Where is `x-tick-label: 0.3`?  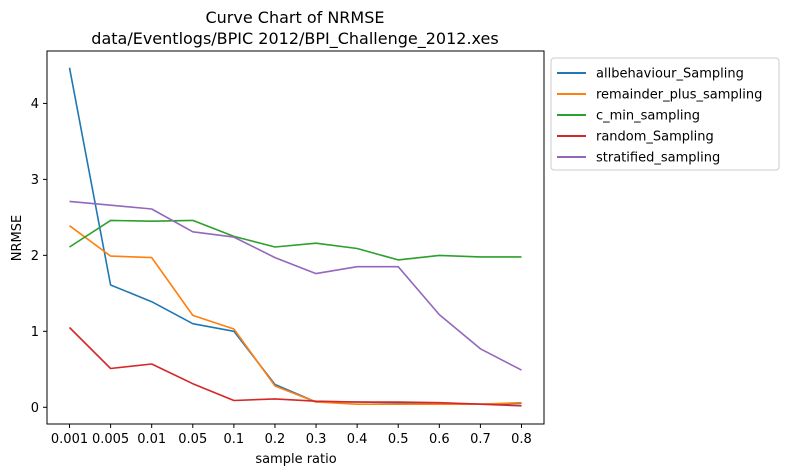 x-tick-label: 0.3 is located at coordinates (316, 439).